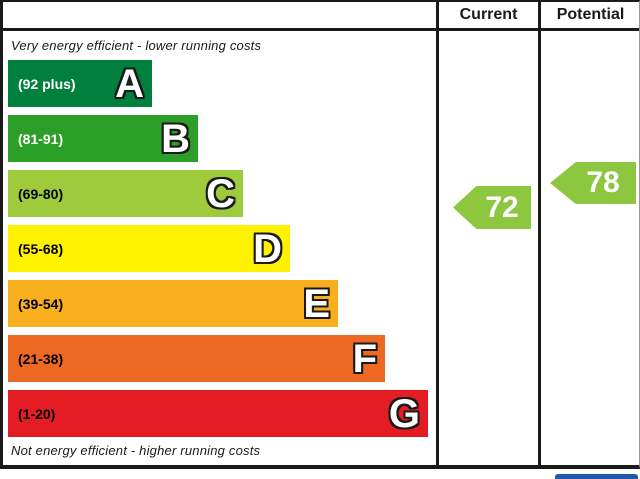 This screenshot has height=479, width=640. Describe the element at coordinates (321, 16) in the screenshot. I see `table-header-row: Current Potential` at that location.